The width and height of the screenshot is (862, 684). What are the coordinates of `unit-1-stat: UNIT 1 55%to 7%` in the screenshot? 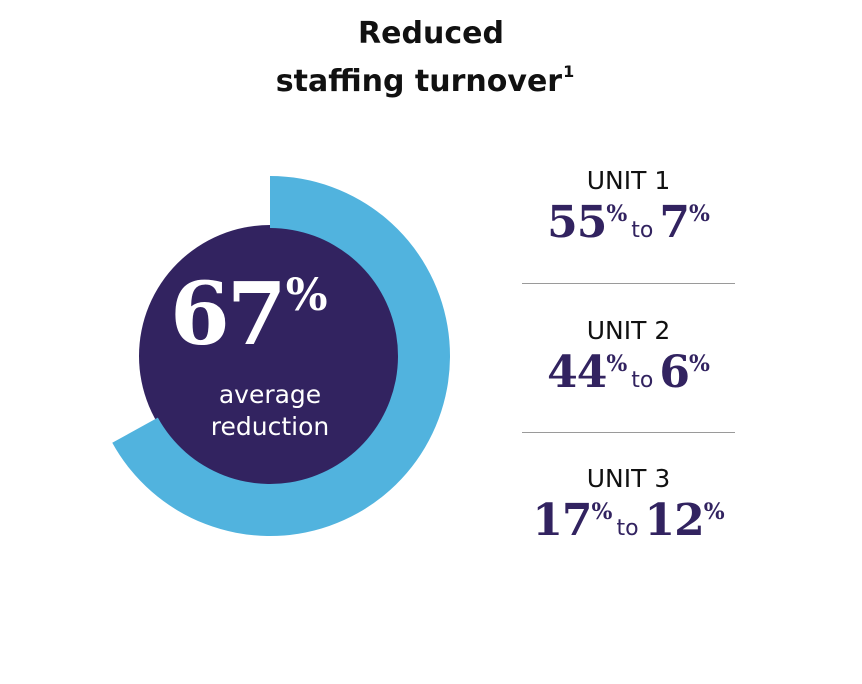 It's located at (628, 206).